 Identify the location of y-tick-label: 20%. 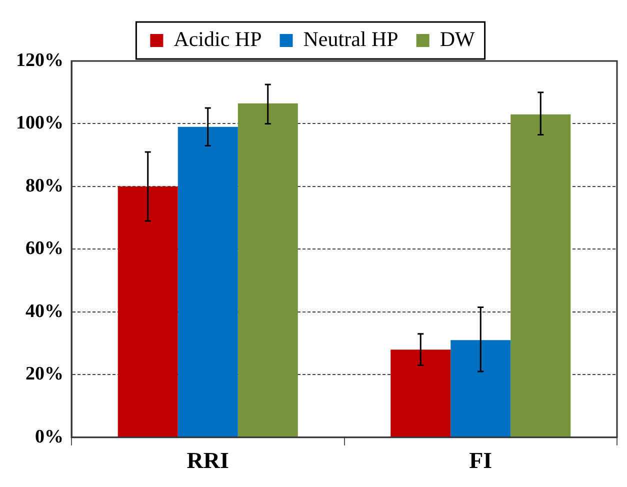
(45, 374).